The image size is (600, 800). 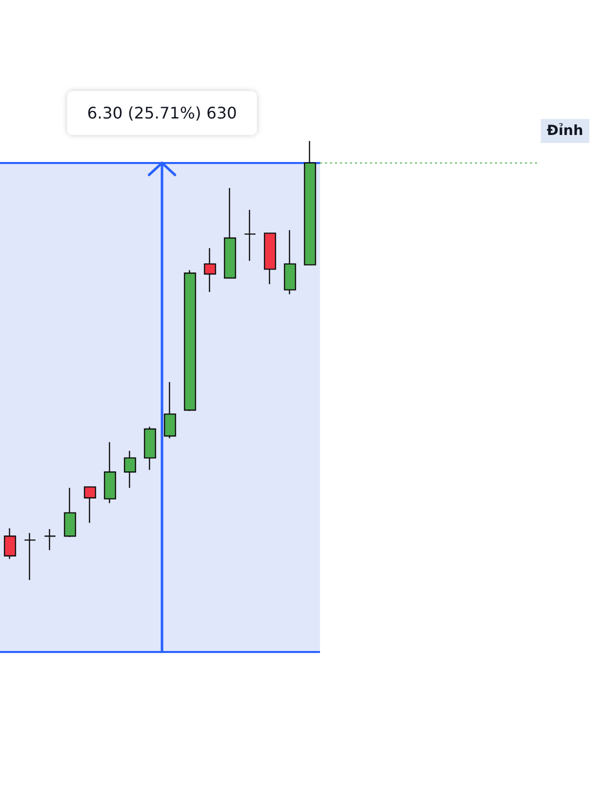 I want to click on ref-line-label: Đỉnh, so click(x=565, y=130).